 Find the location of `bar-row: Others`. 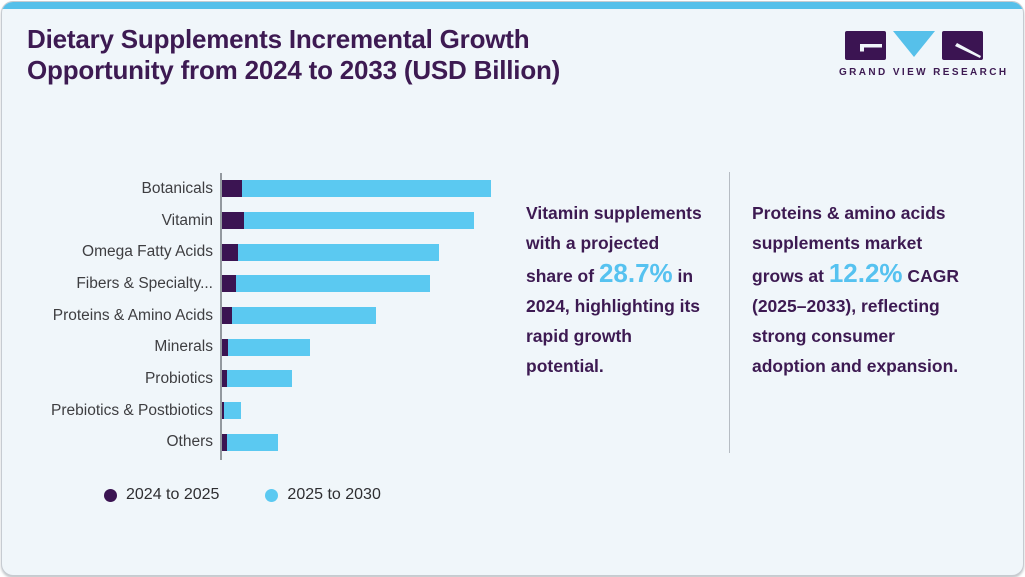

bar-row: Others is located at coordinates (267, 443).